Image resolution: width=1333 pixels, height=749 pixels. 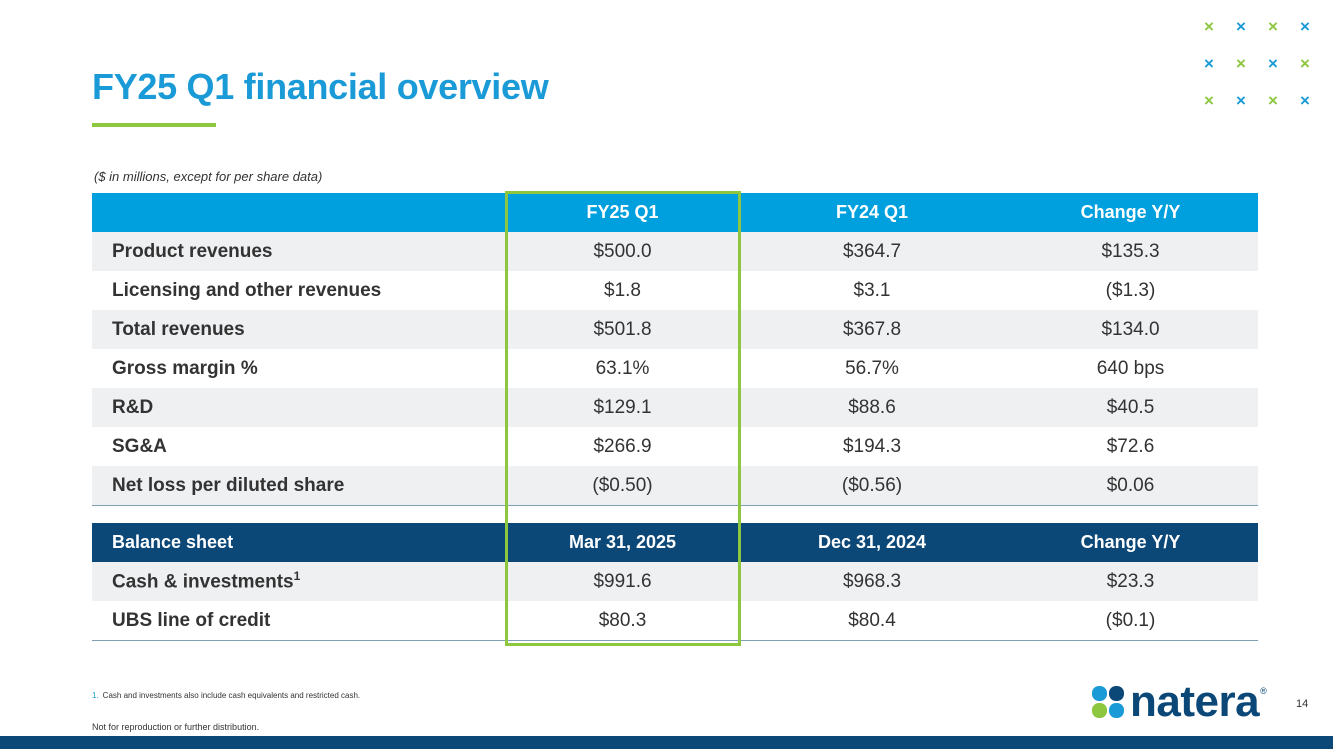 I want to click on fy24-value: ($0.56), so click(x=872, y=486).